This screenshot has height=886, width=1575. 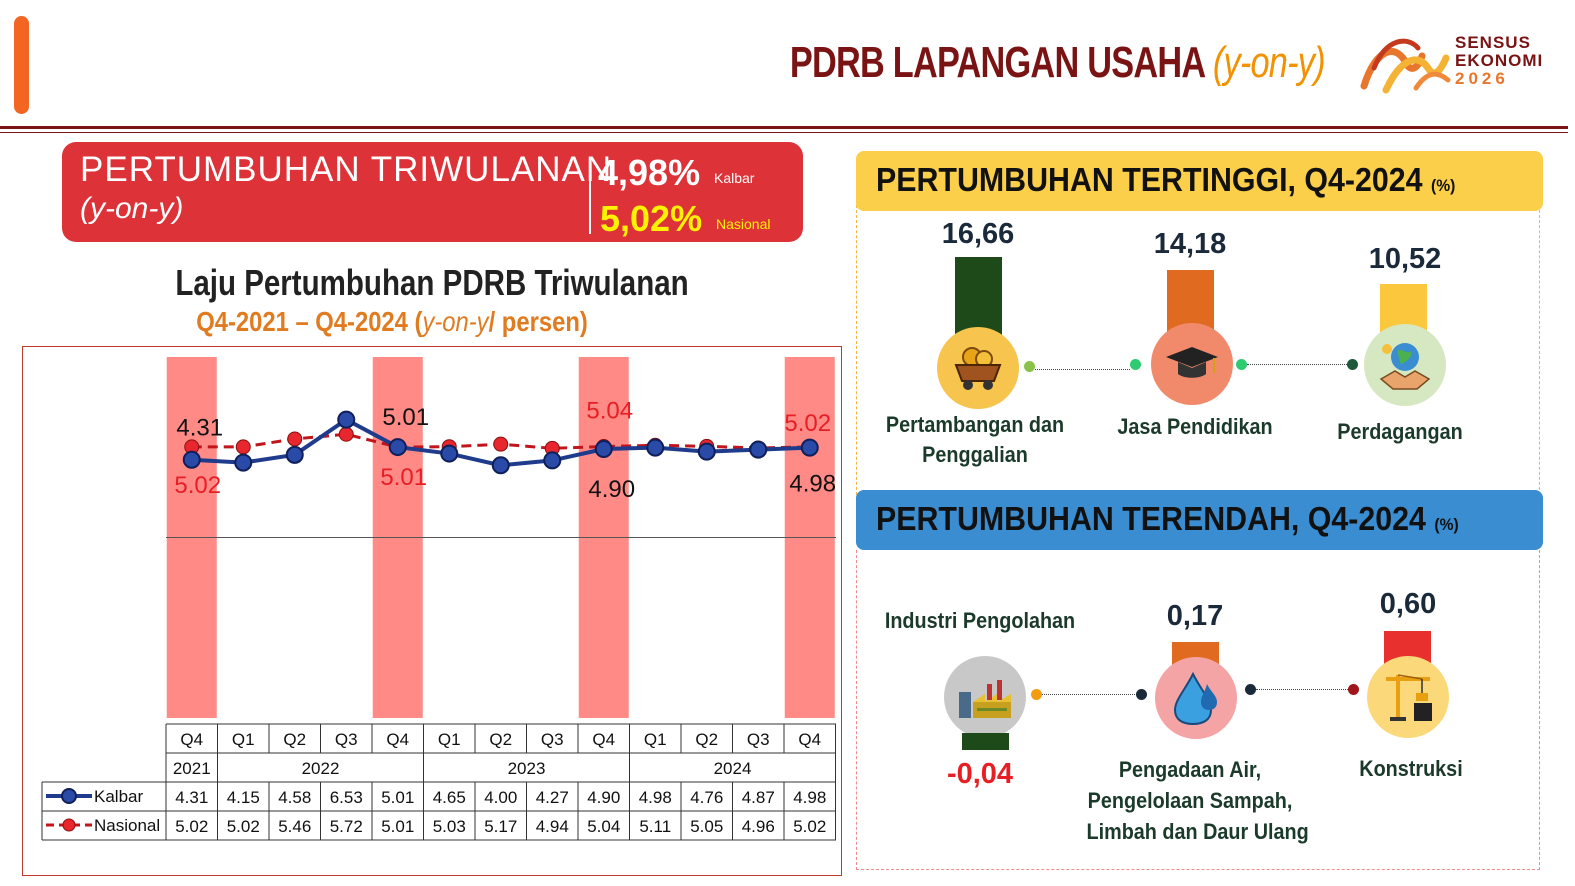 What do you see at coordinates (1405, 365) in the screenshot?
I see `handshake-globe-icon` at bounding box center [1405, 365].